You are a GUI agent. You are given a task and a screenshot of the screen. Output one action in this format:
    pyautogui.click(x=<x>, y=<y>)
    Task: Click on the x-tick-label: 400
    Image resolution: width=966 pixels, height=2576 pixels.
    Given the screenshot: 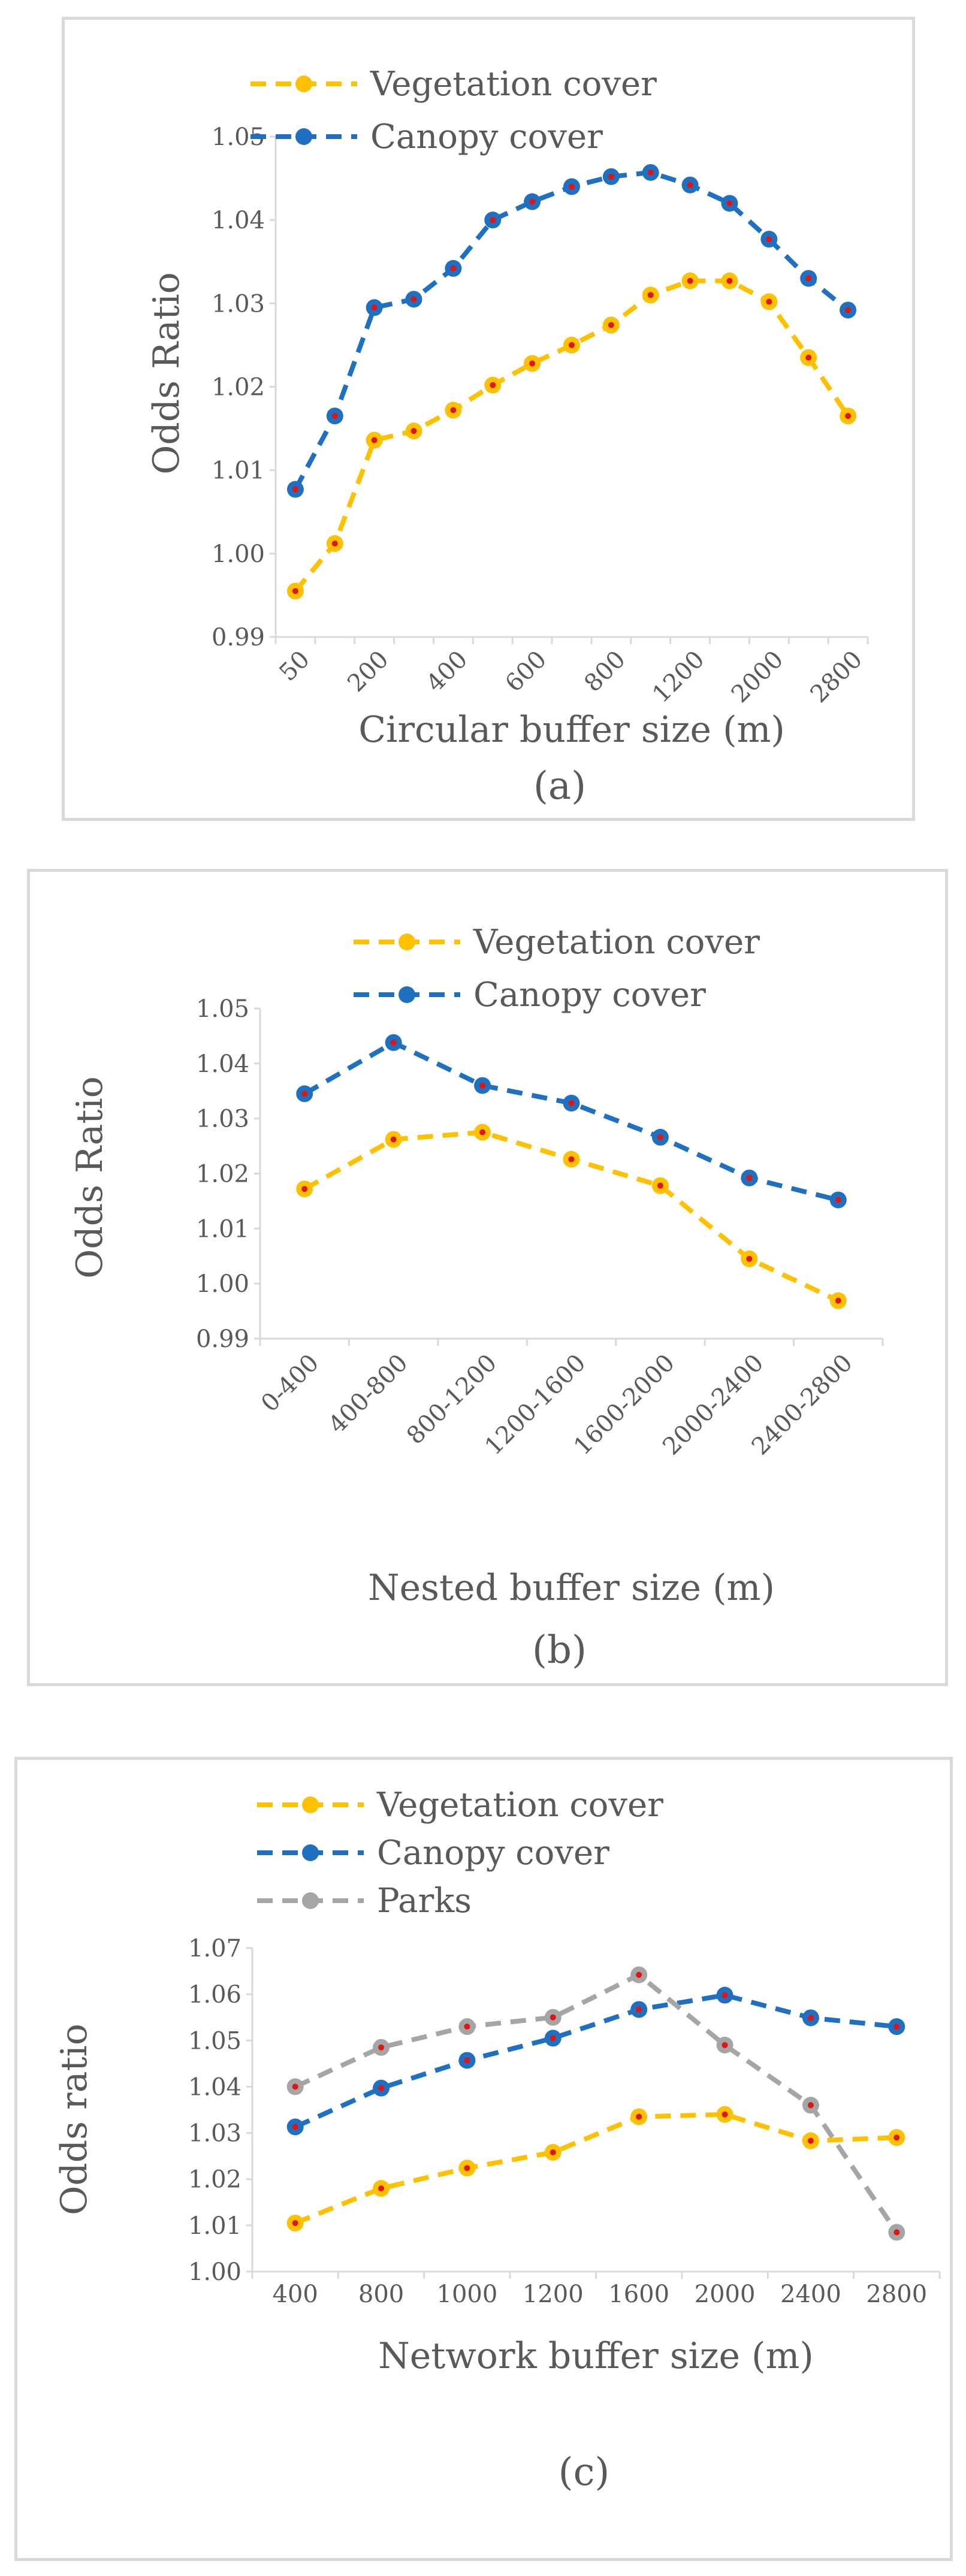 What is the action you would take?
    pyautogui.click(x=447, y=671)
    